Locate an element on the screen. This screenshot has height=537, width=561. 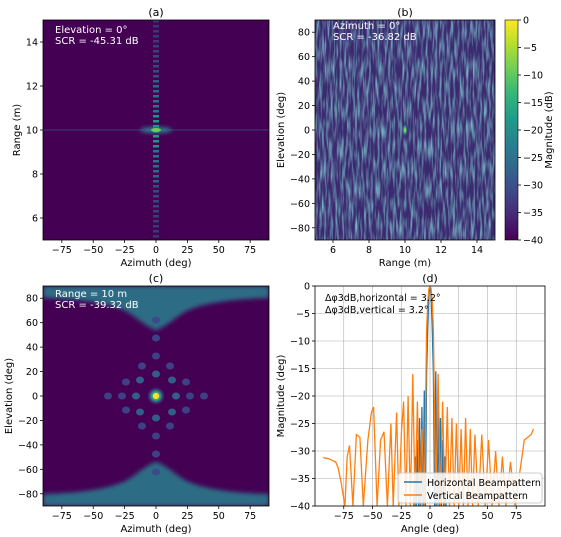
panel-c-top-sidelobe is located at coordinates (156, 308).